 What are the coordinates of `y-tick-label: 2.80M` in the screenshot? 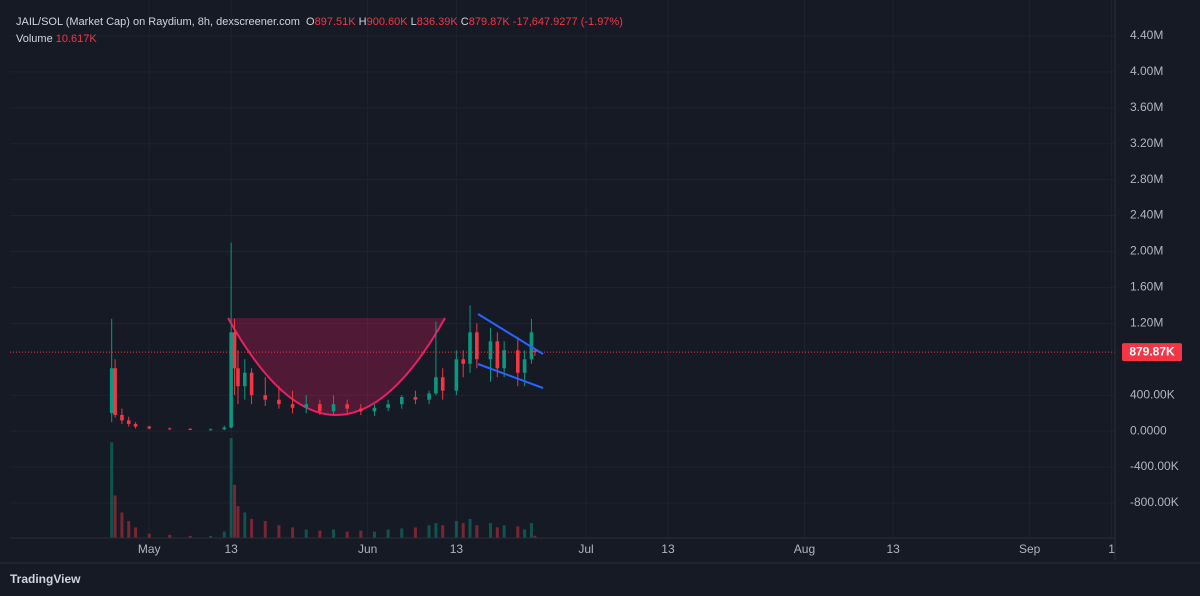 It's located at (1146, 179).